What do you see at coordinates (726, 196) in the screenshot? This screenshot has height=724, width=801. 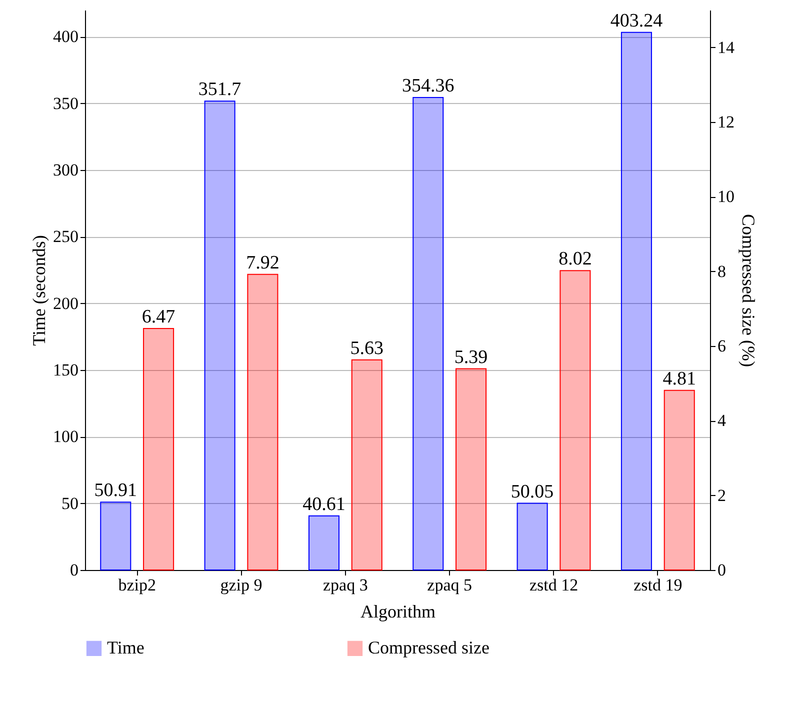 I see `y2-tick-label: 10` at bounding box center [726, 196].